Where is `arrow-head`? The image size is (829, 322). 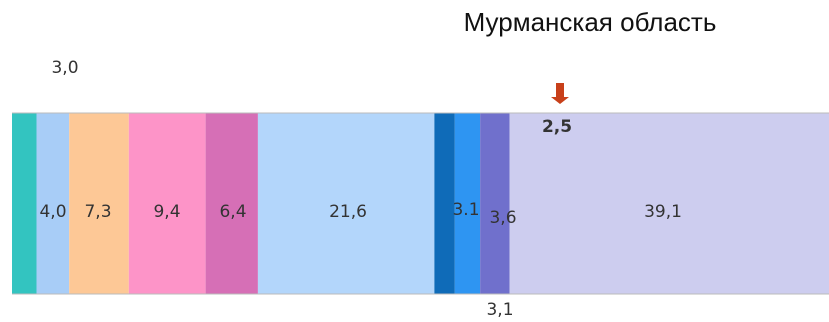
arrow-head is located at coordinates (560, 100).